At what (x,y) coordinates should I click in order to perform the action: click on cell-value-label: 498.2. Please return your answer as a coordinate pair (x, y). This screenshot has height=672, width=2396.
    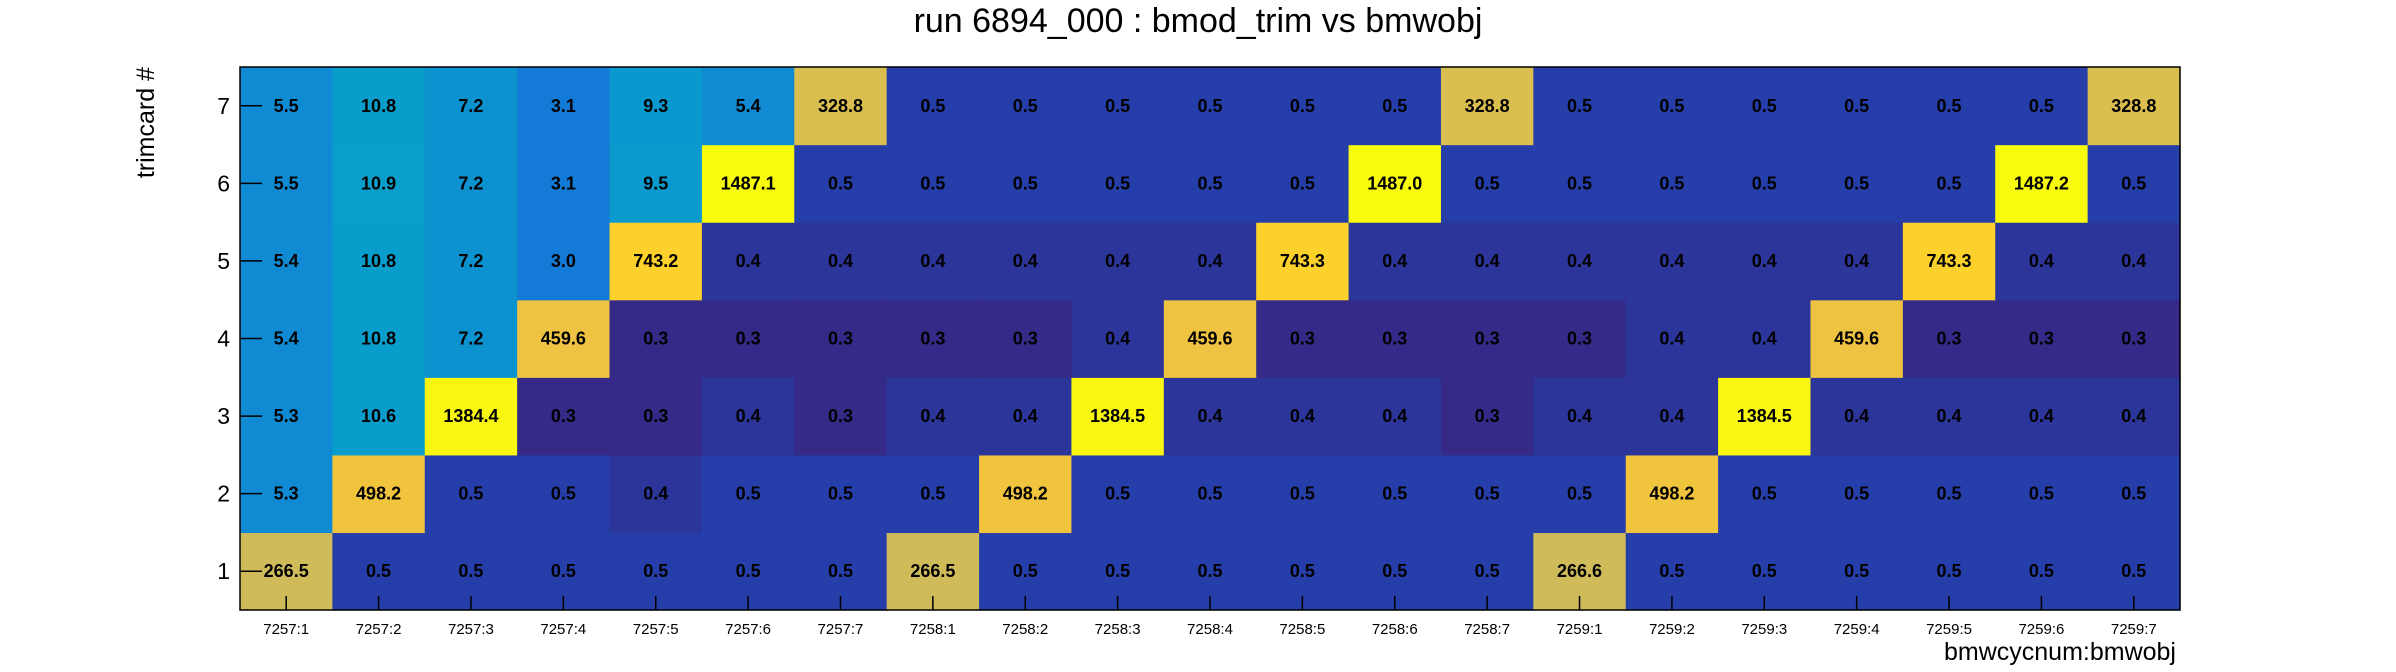
    Looking at the image, I should click on (378, 494).